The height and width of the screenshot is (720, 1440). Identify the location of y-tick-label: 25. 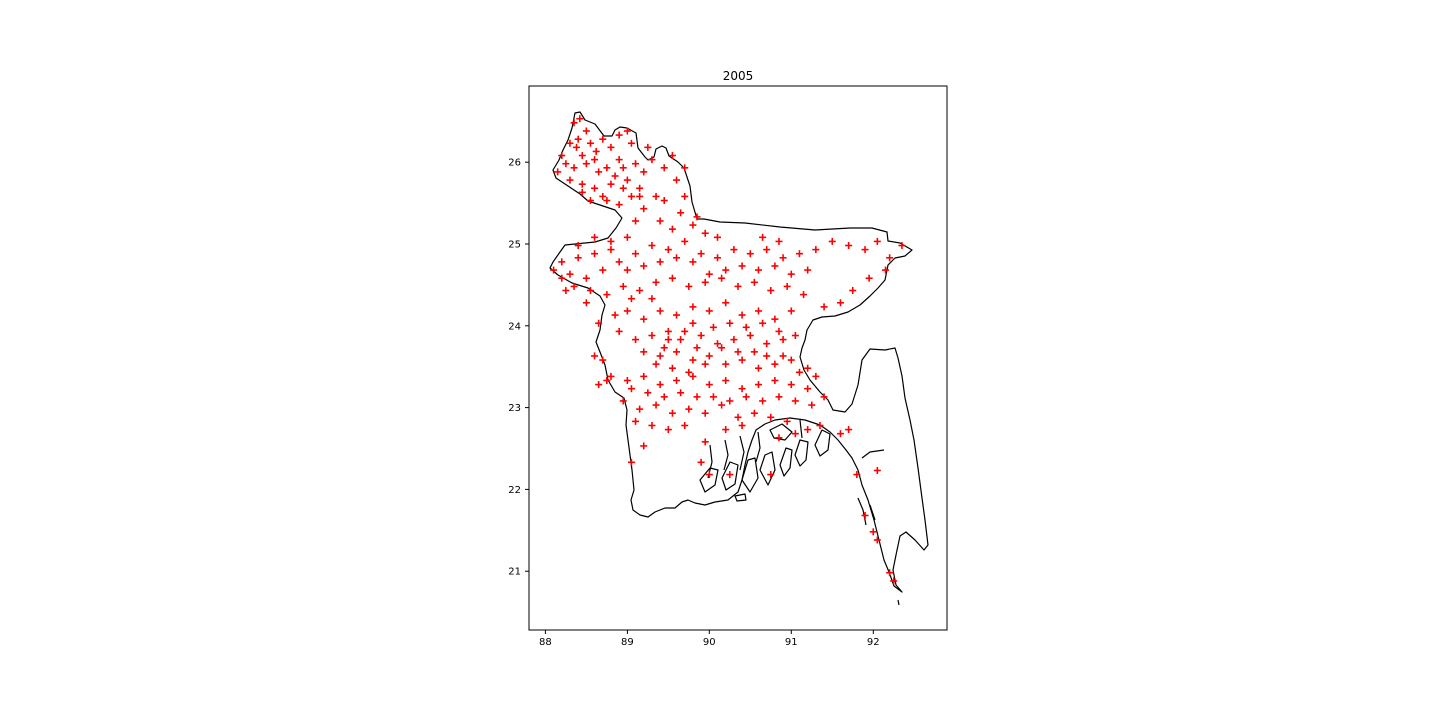
(514, 245).